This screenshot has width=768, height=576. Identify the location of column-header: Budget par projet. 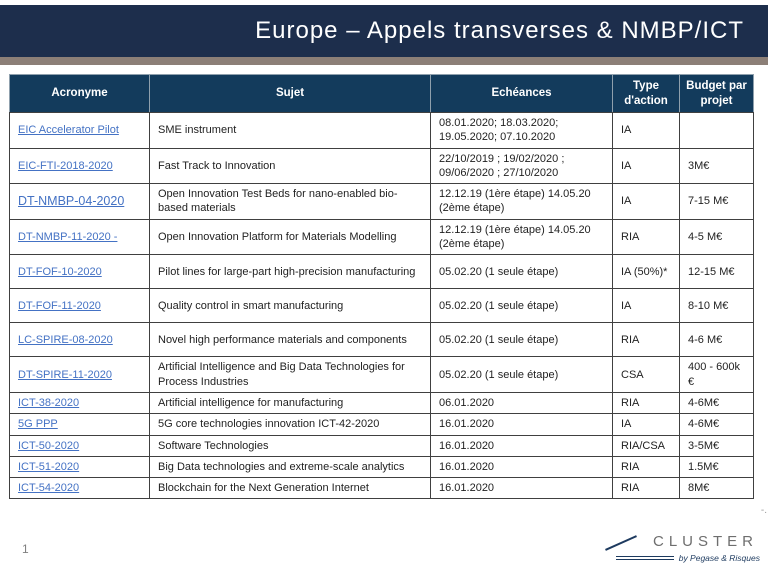
(716, 93).